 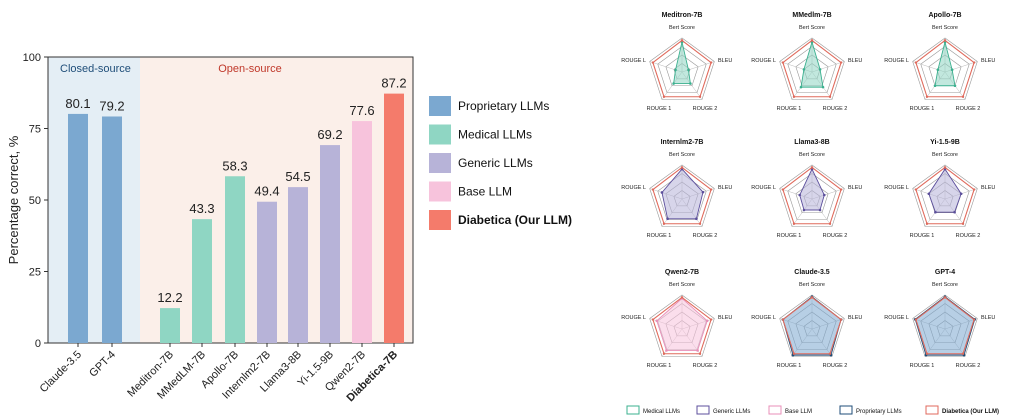 I want to click on y-tick-label: 75, so click(x=35, y=130).